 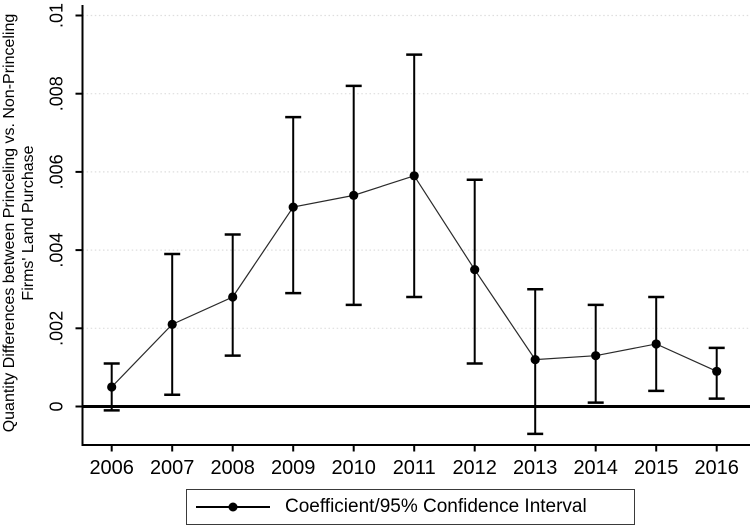 What do you see at coordinates (56, 93) in the screenshot?
I see `y-tick-label: .008` at bounding box center [56, 93].